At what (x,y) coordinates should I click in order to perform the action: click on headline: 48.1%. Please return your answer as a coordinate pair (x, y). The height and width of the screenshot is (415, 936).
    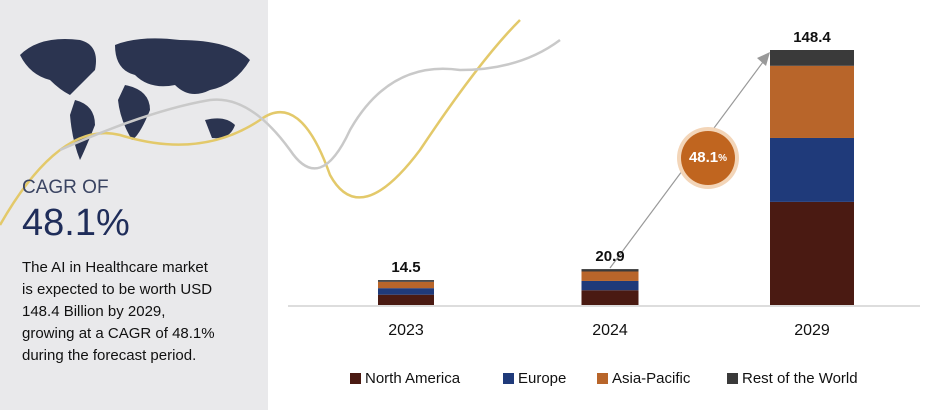
    Looking at the image, I should click on (76, 223).